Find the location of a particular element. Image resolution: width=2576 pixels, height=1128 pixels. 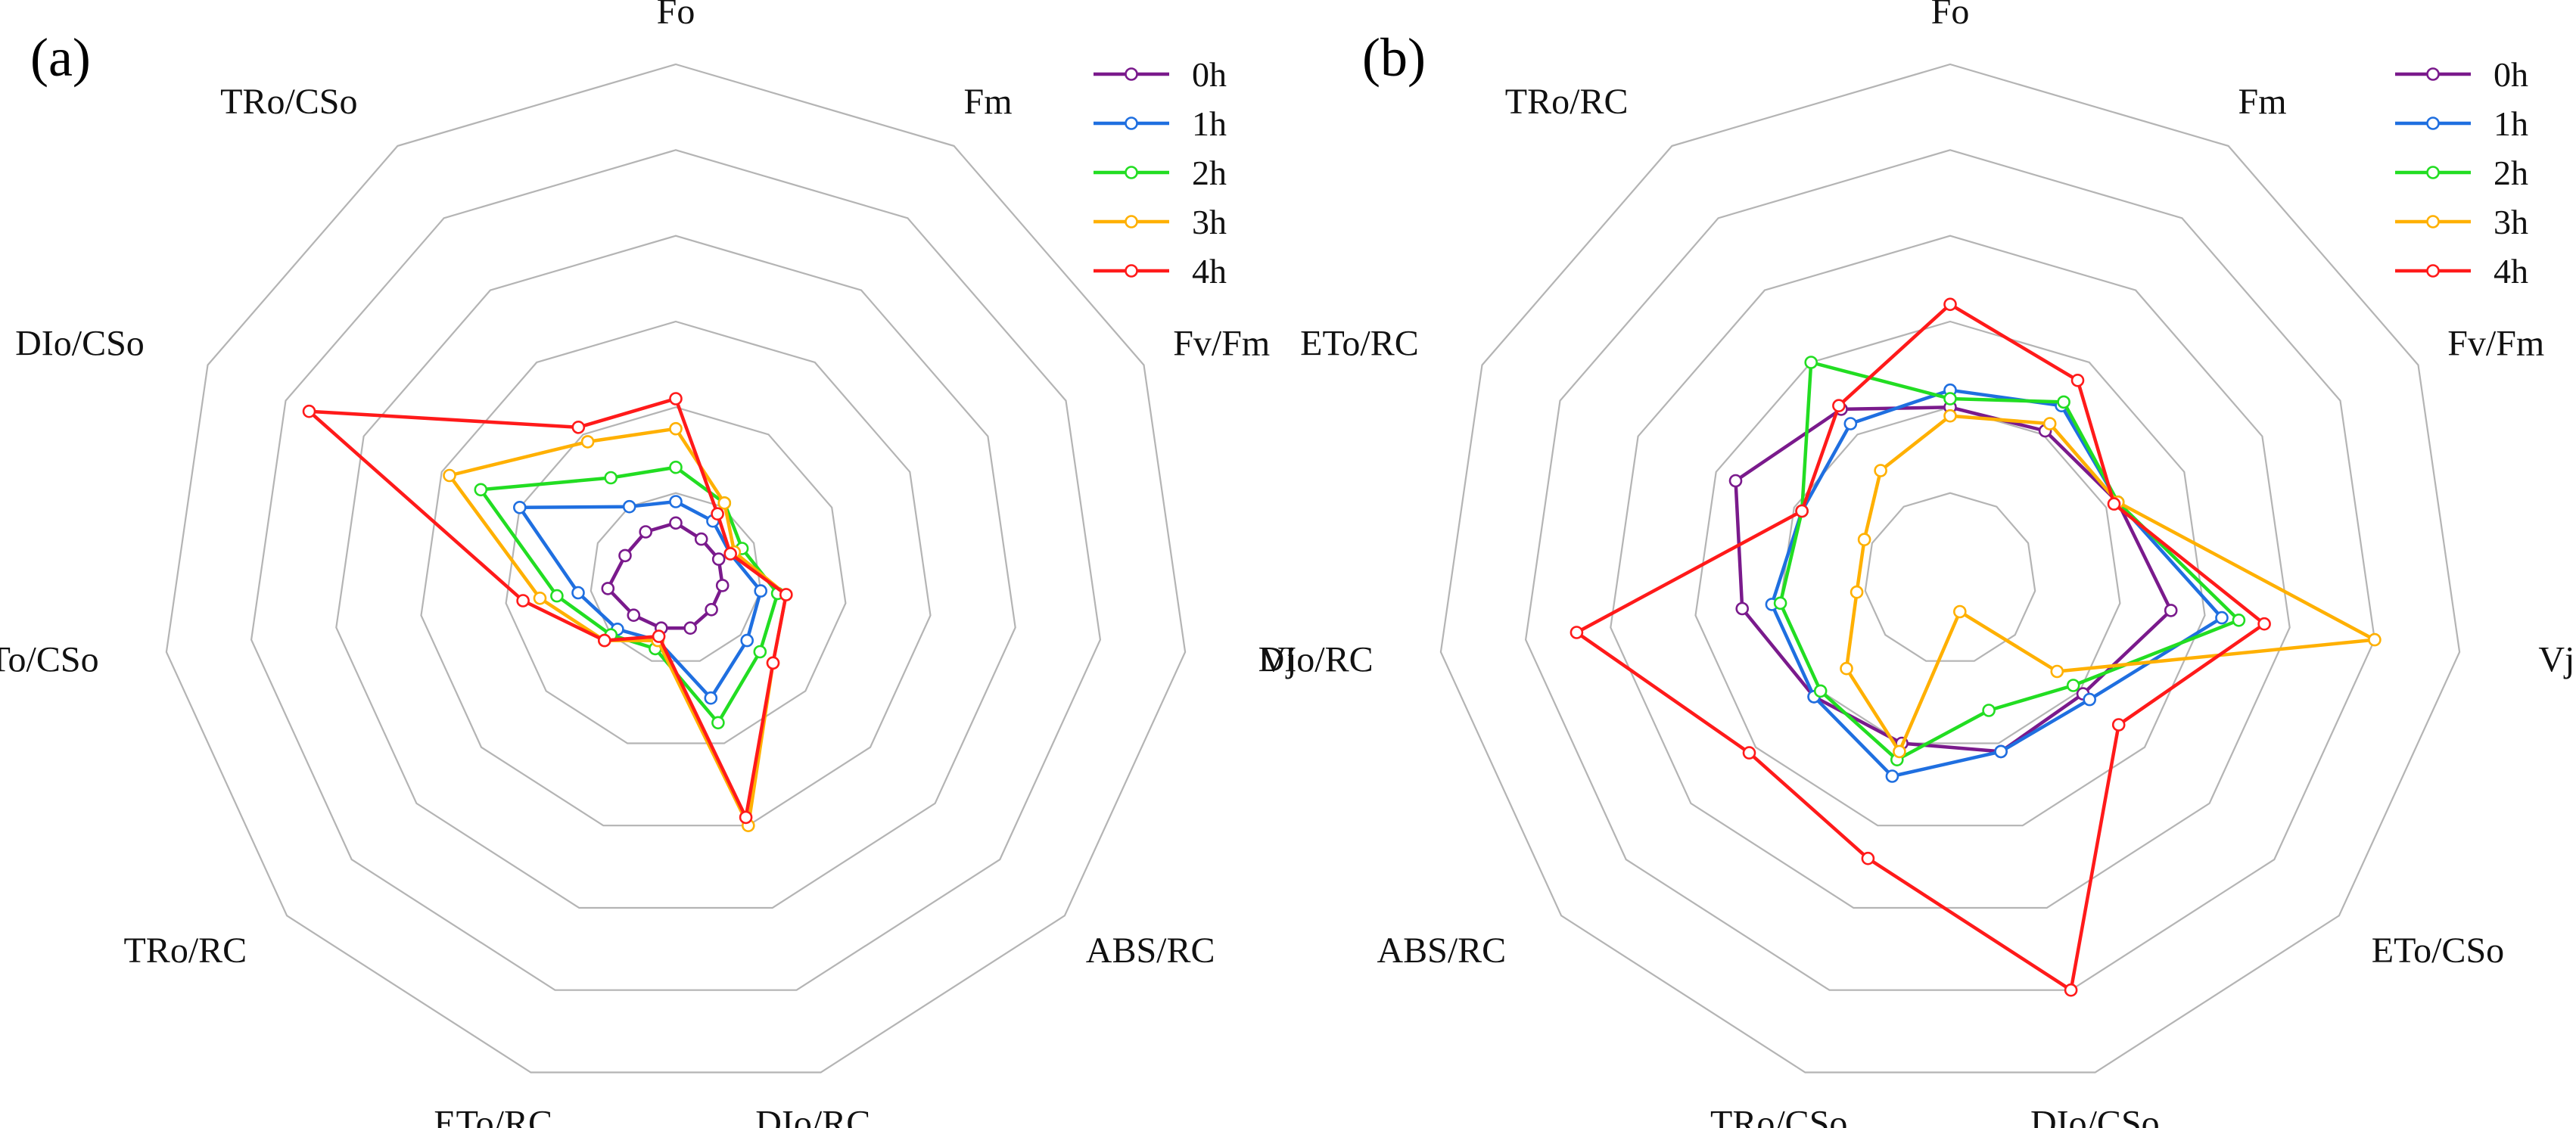

data-point-2h-fm is located at coordinates (2063, 402).